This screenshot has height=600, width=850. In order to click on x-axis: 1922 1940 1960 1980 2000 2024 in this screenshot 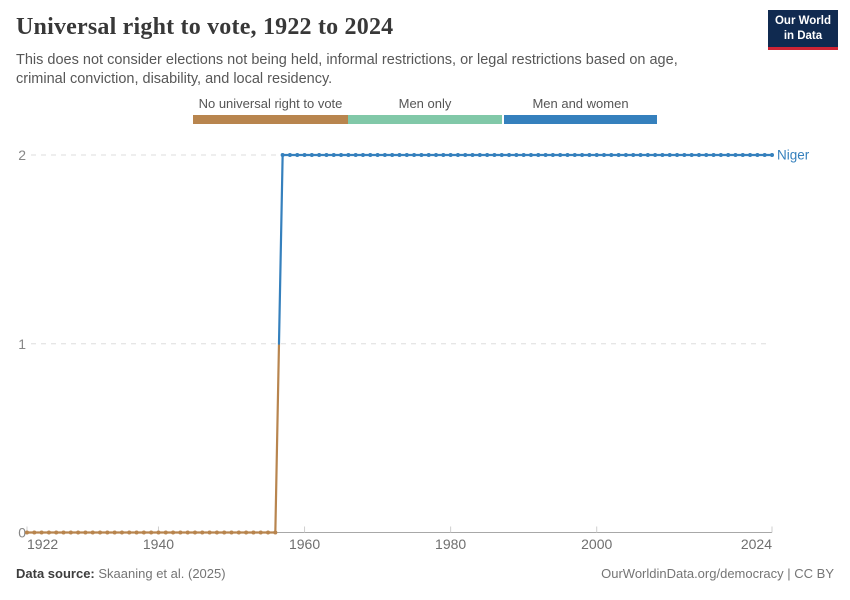, I will do `click(399, 539)`.